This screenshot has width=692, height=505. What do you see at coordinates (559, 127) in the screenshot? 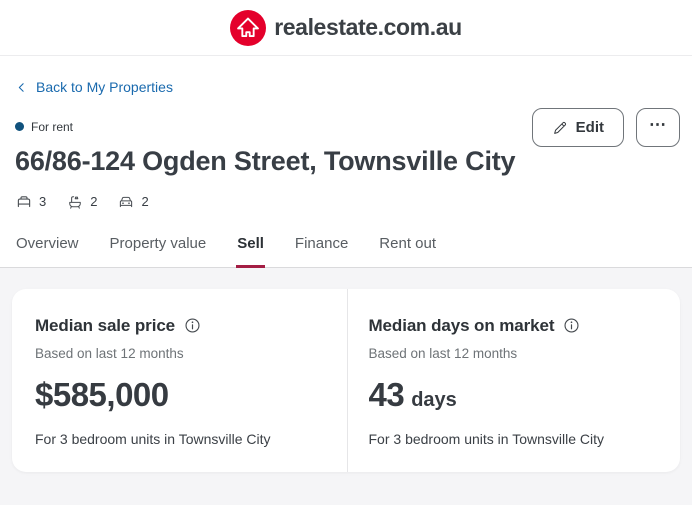
I see `pencil-icon` at bounding box center [559, 127].